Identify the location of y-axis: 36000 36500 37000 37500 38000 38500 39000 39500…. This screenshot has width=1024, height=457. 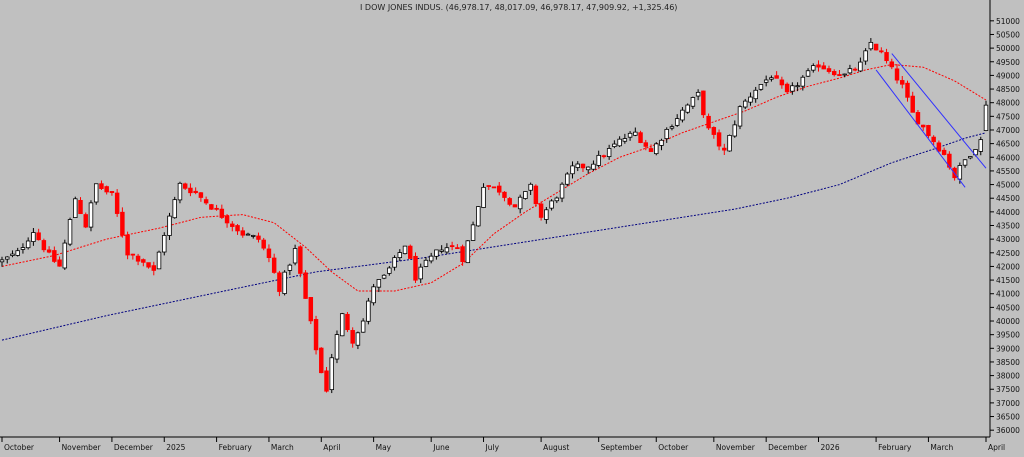
(1005, 226).